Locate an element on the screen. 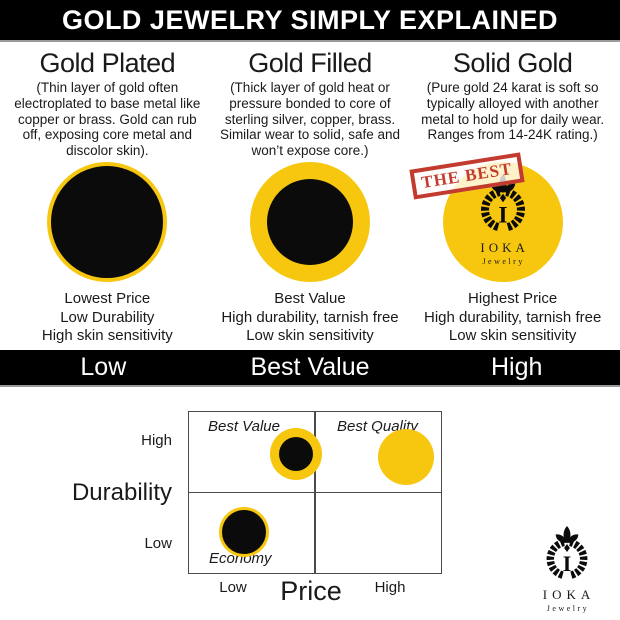 This screenshot has width=620, height=620. y-tick-low: Low is located at coordinates (158, 543).